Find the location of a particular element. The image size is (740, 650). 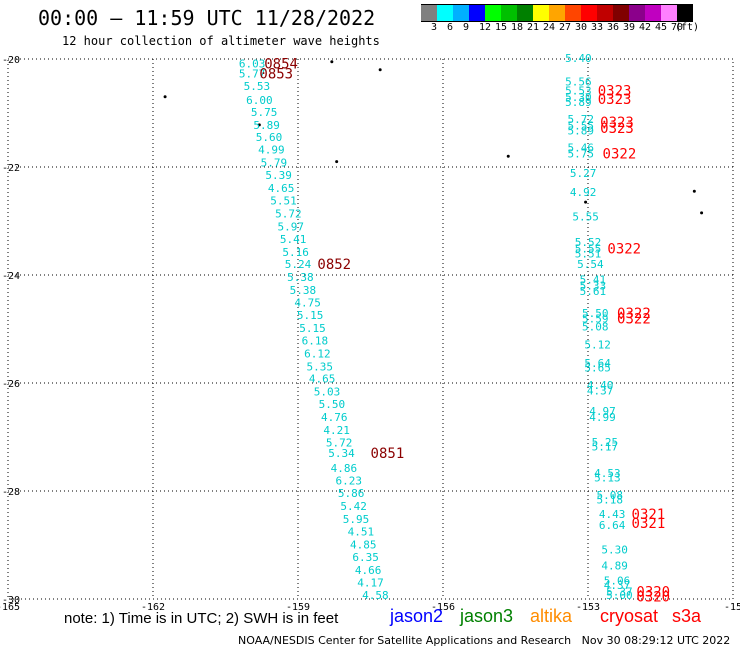

legend-jason2: jason2 is located at coordinates (417, 616).